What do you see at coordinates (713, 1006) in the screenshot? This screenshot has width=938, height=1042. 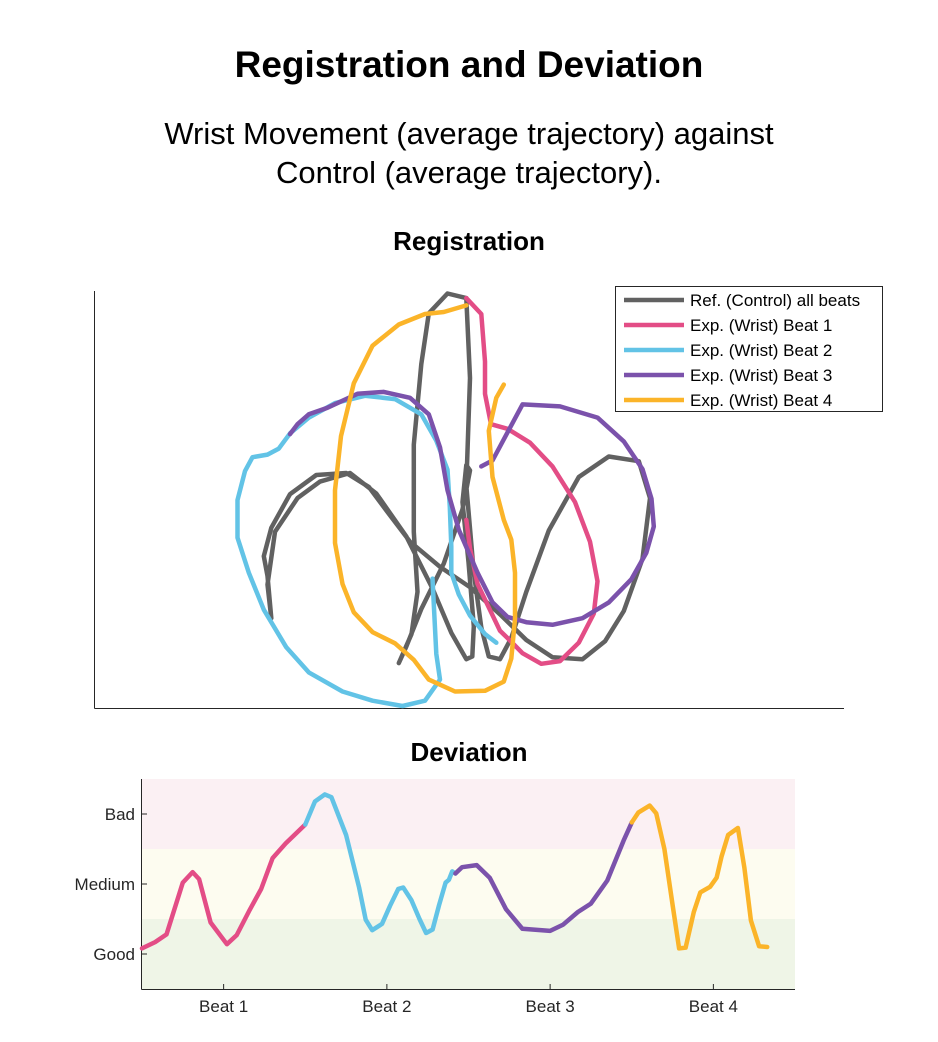 I see `x-tick-label-beat-4: Beat 4` at bounding box center [713, 1006].